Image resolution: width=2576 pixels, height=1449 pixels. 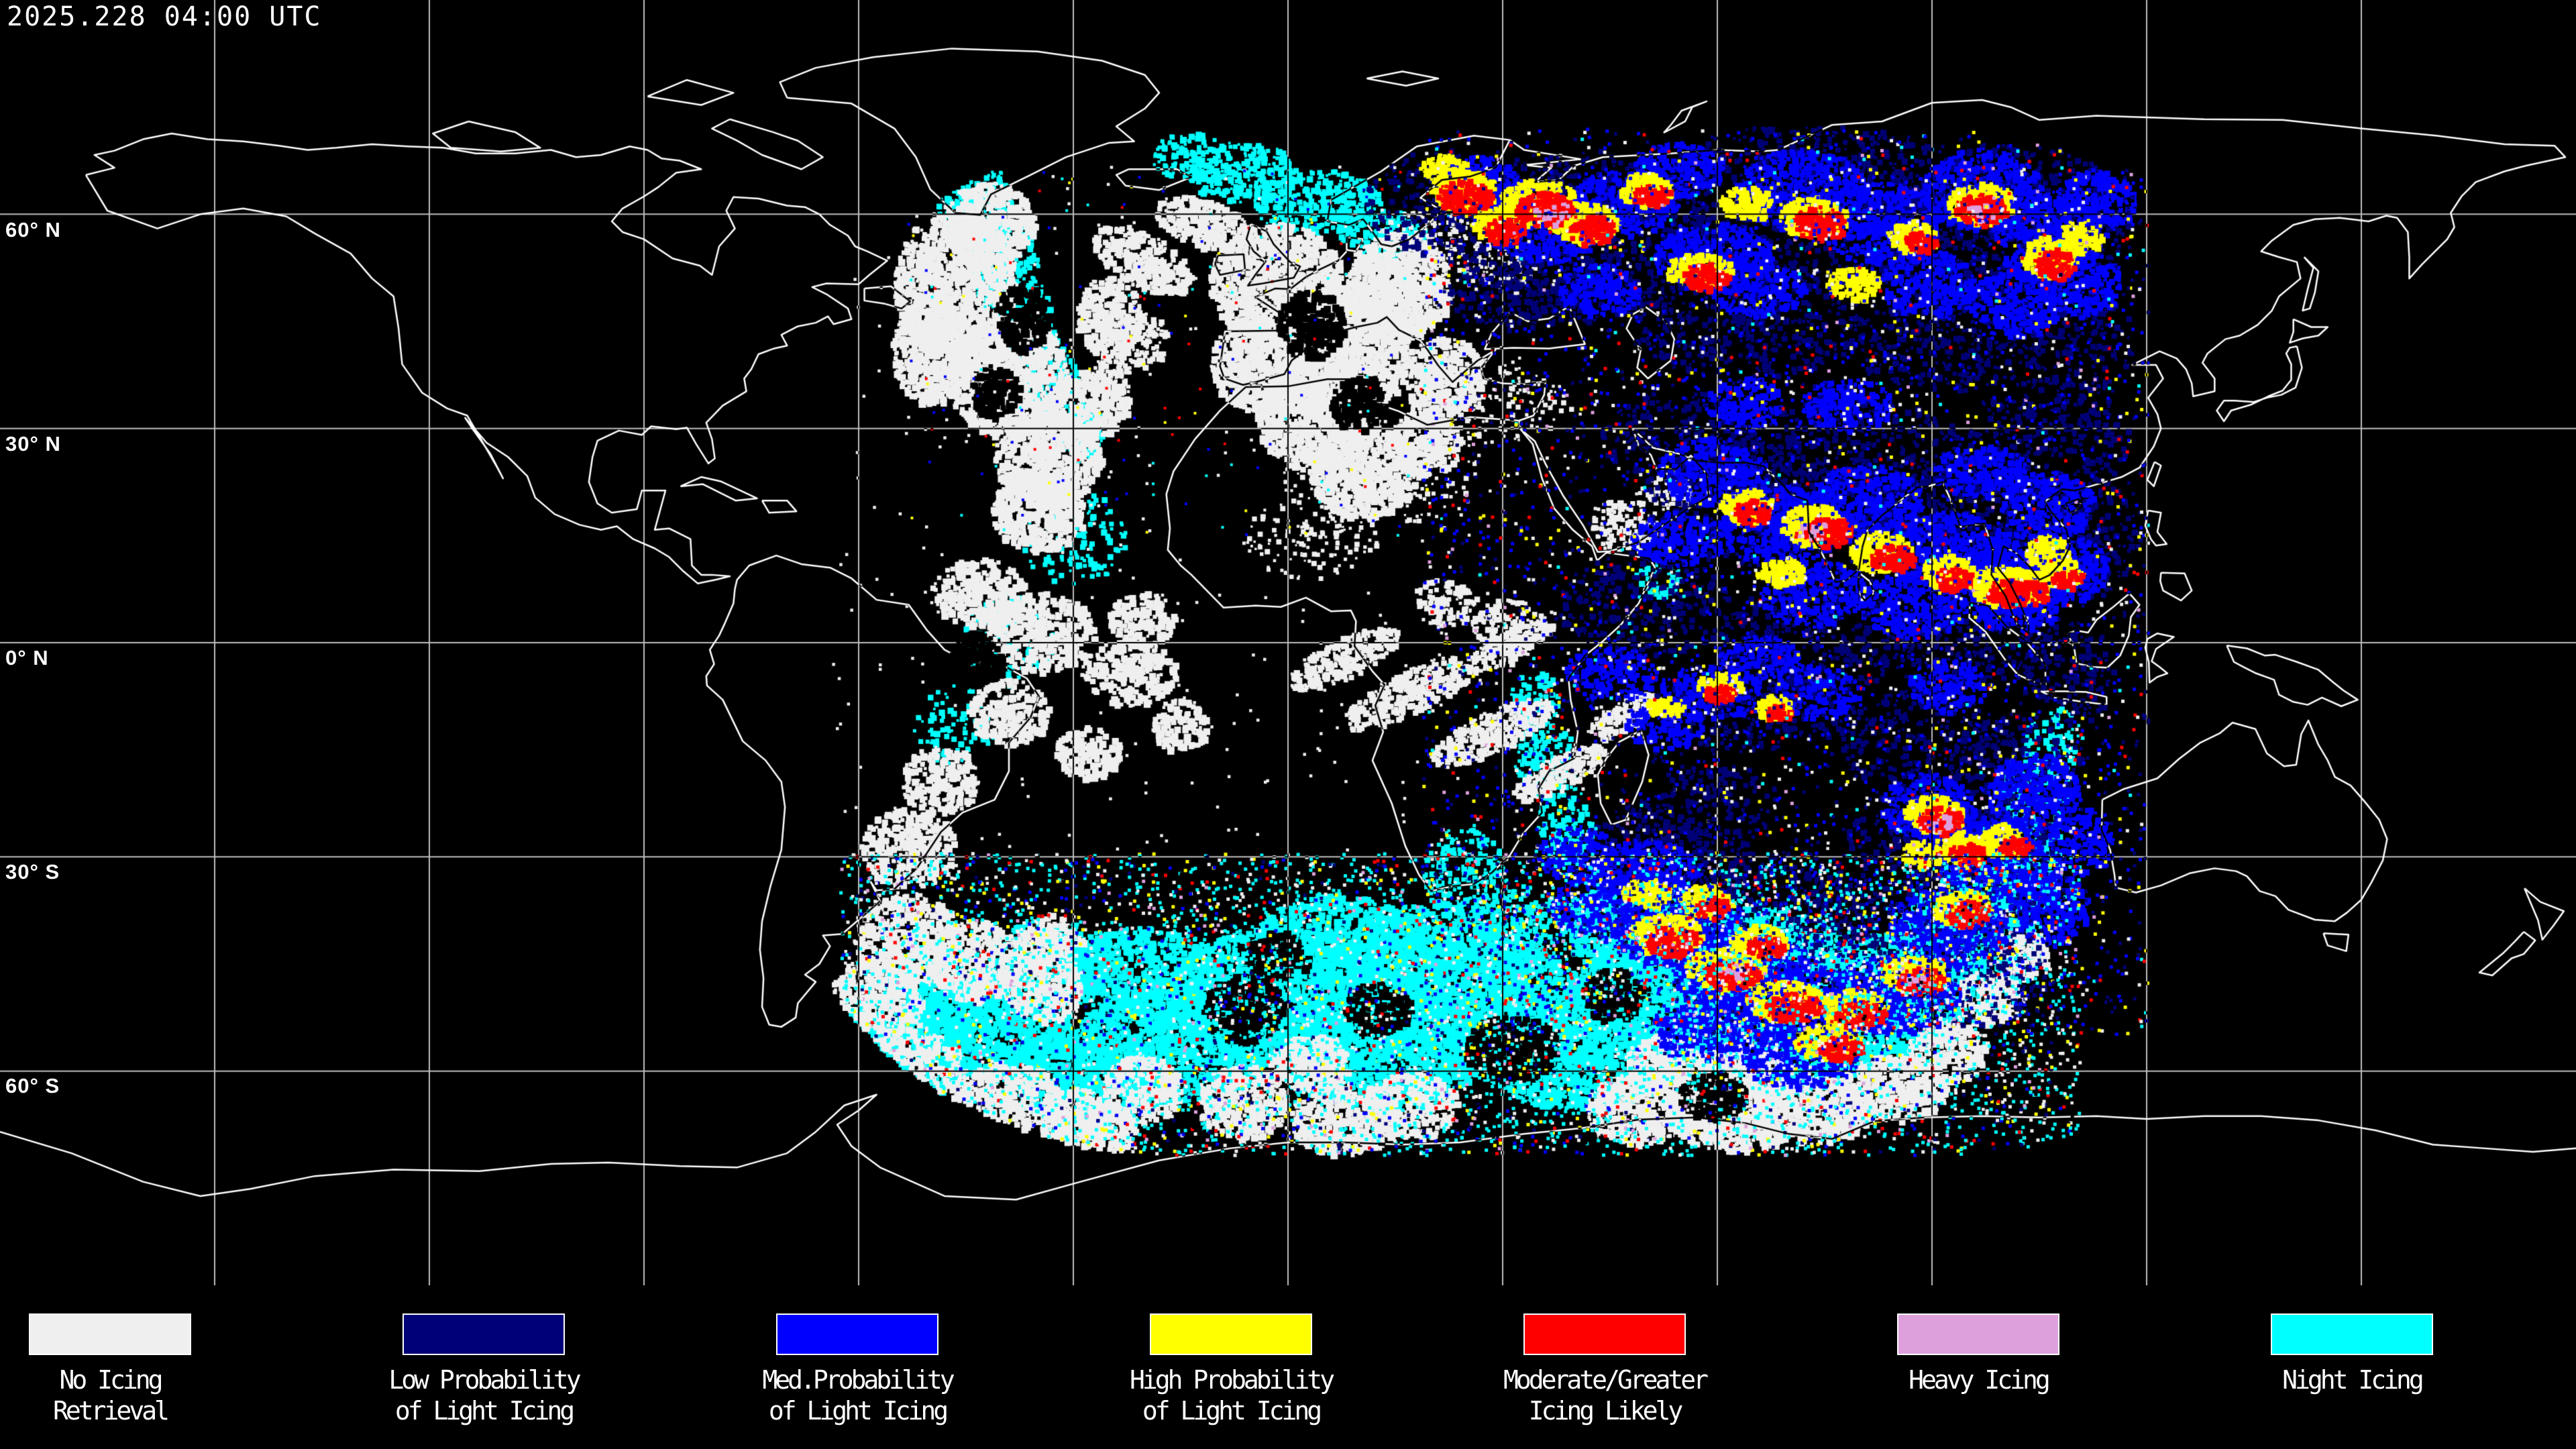 What do you see at coordinates (1231, 1334) in the screenshot?
I see `legend-swatch-high-prob-light-icing` at bounding box center [1231, 1334].